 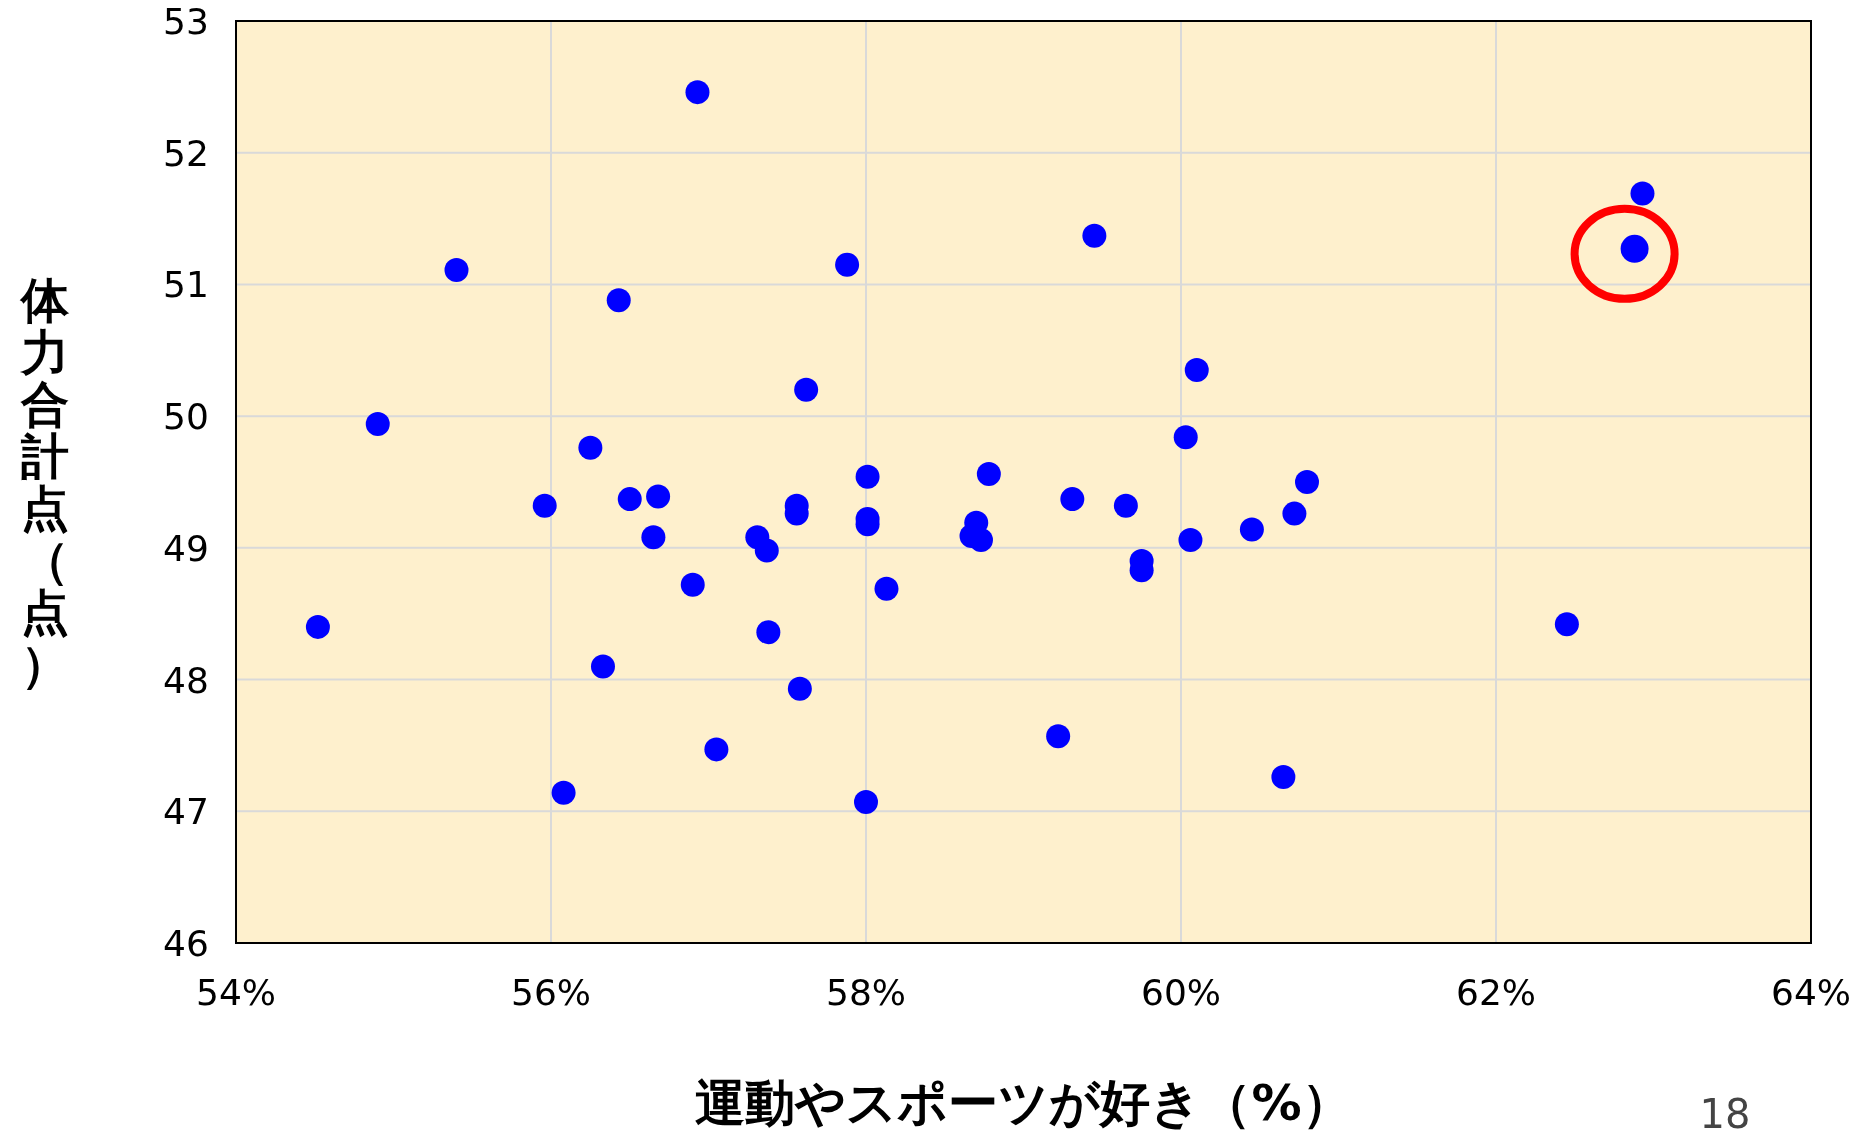 What do you see at coordinates (186, 153) in the screenshot?
I see `y-tick-label: 52` at bounding box center [186, 153].